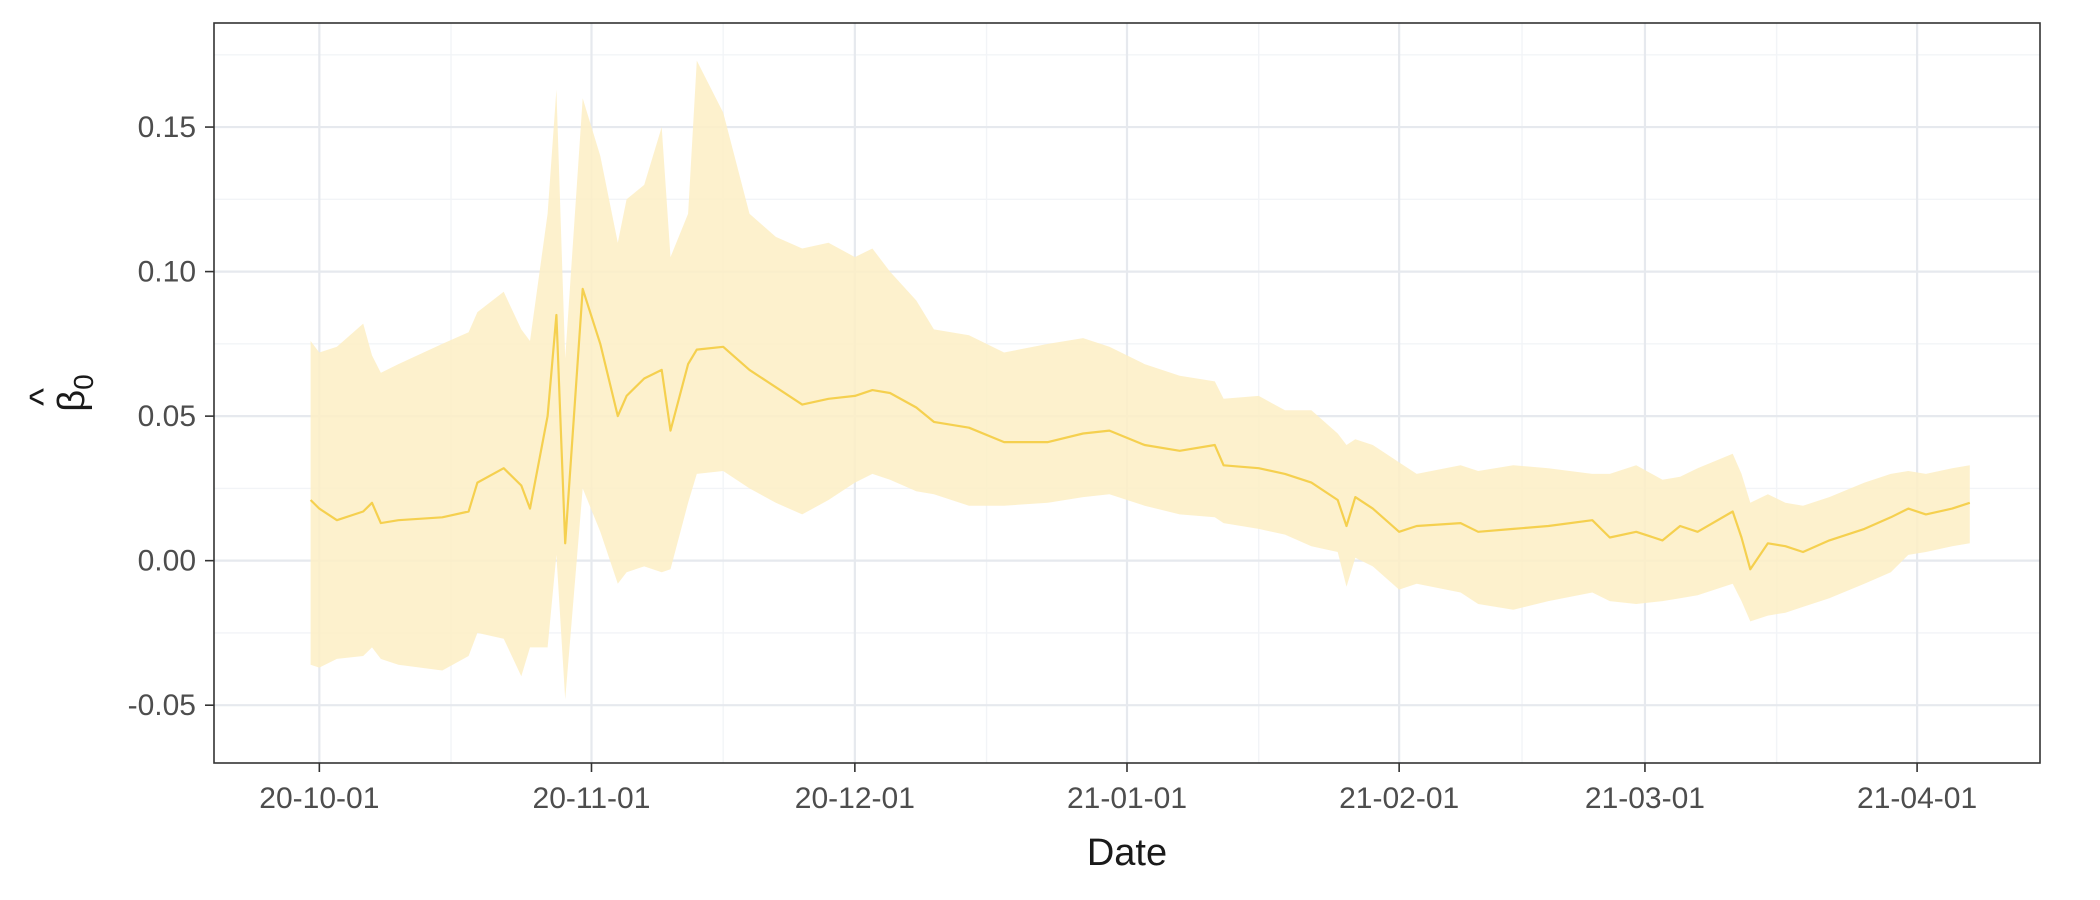 The height and width of the screenshot is (900, 2100). What do you see at coordinates (319, 798) in the screenshot?
I see `x-tick-label: 20-10-01` at bounding box center [319, 798].